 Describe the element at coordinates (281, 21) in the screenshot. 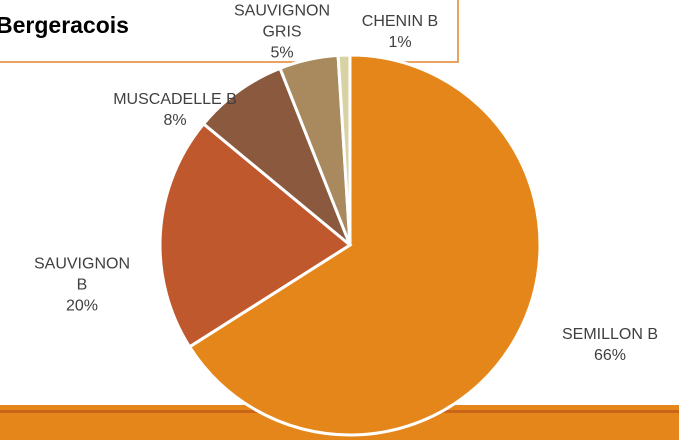

I see `category-label: SAUVIGNON GRIS` at that location.